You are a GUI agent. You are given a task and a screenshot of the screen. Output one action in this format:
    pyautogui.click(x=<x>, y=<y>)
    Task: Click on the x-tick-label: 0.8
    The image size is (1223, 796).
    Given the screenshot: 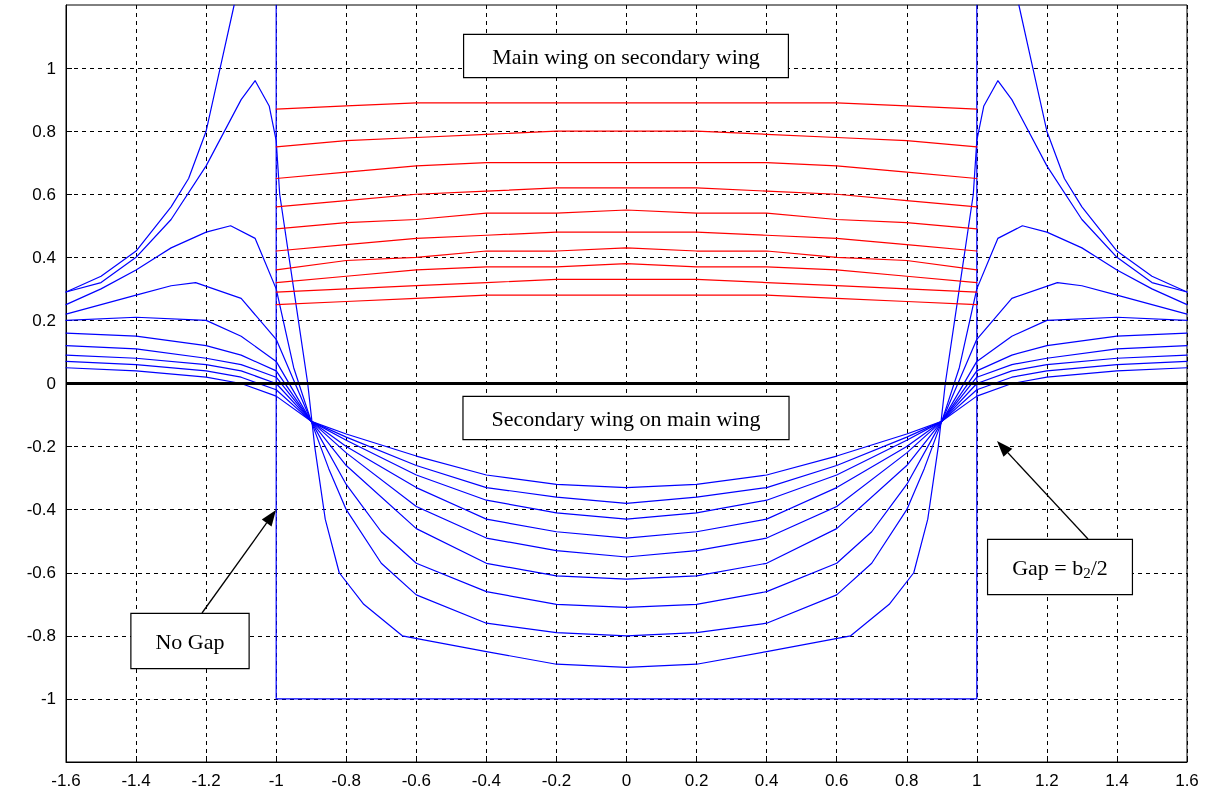 What is the action you would take?
    pyautogui.click(x=906, y=780)
    